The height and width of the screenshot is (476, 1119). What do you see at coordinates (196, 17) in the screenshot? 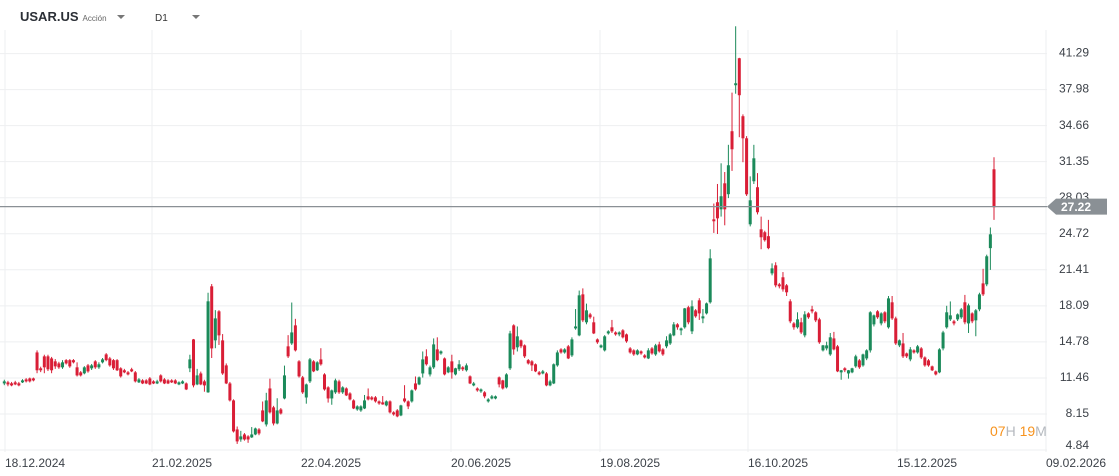
I see `timeframe-dropdown-chevron-icon` at bounding box center [196, 17].